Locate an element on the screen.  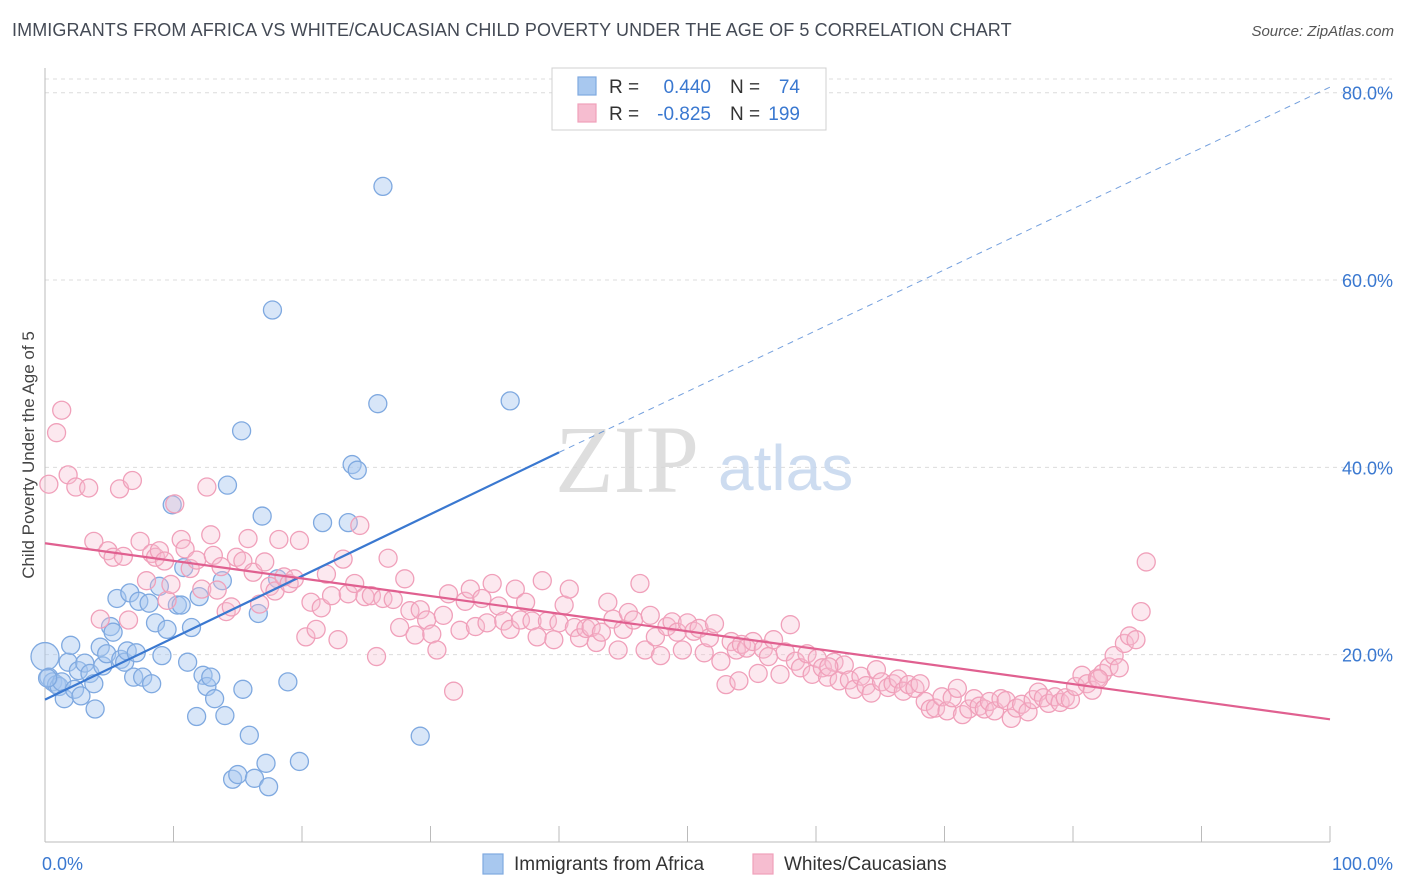
y-tick-label: 80.0% is located at coordinates (1367, 94).